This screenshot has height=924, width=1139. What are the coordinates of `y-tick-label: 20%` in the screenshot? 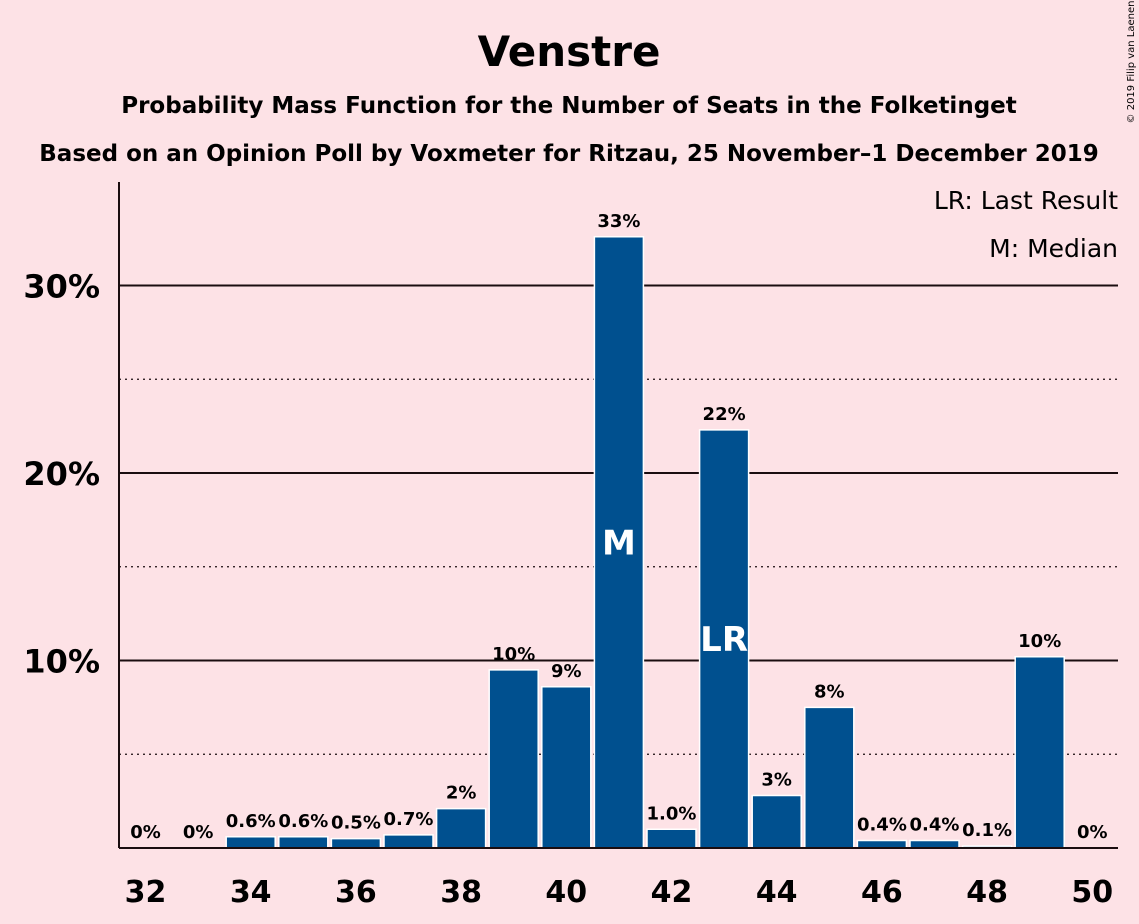 It's located at (61, 474).